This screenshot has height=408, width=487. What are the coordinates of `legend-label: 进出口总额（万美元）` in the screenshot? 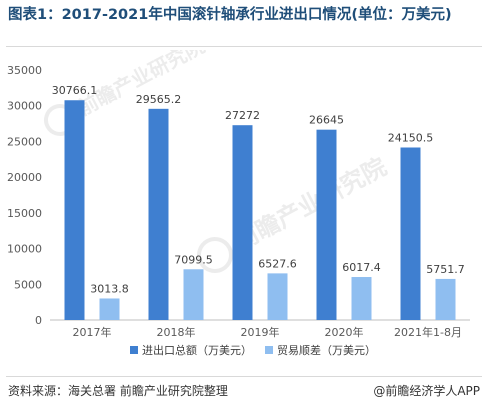 It's located at (197, 350).